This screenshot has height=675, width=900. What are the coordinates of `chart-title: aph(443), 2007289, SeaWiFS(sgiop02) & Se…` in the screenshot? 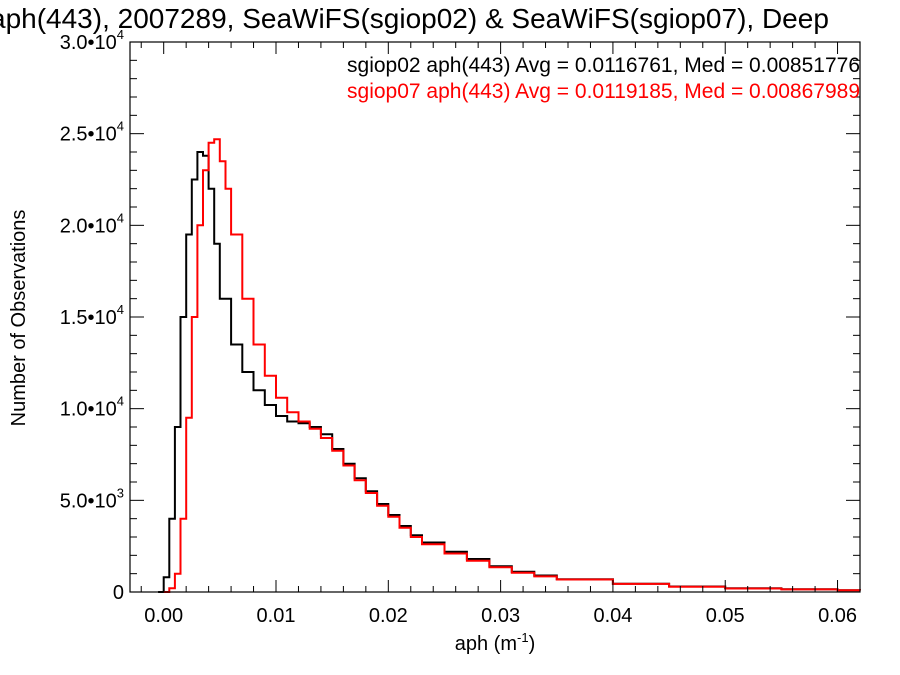 It's located at (414, 18).